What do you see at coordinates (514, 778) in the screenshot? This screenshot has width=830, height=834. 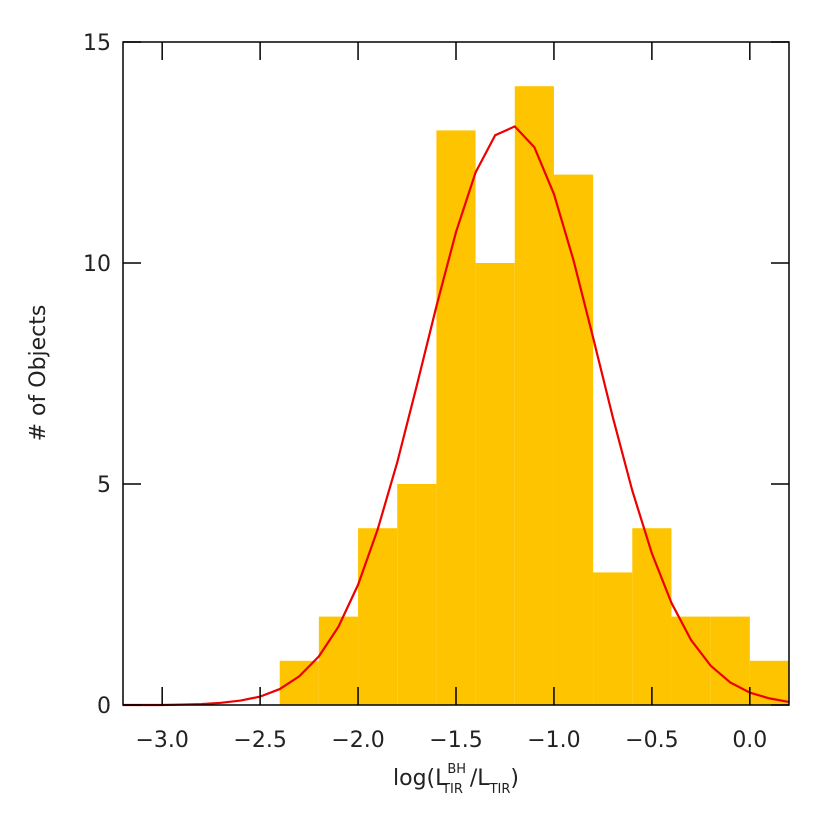 I see `x-label-part: )` at bounding box center [514, 778].